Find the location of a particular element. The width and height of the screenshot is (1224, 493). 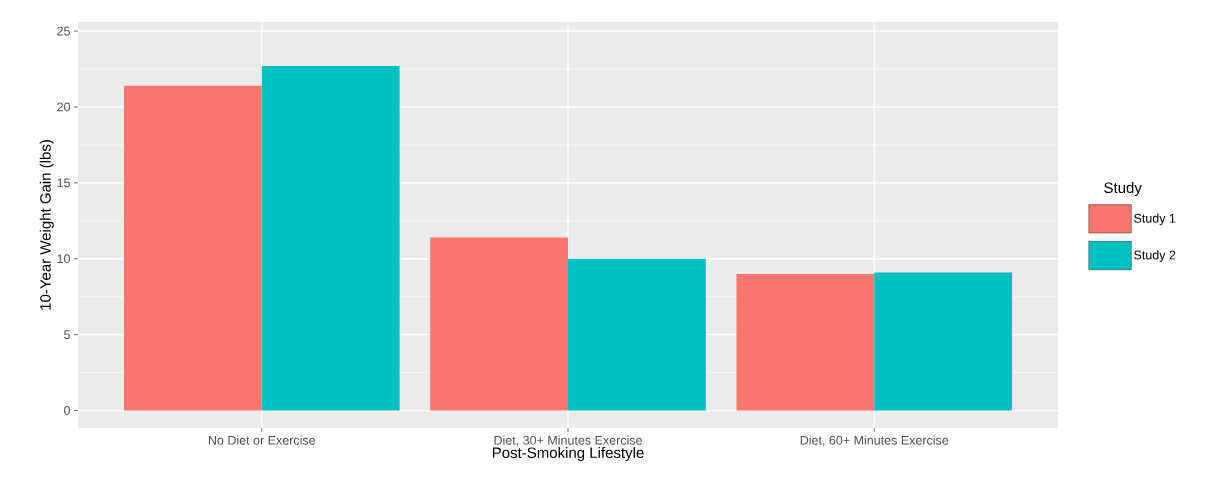

y-tick-label: 20 is located at coordinates (63, 107).